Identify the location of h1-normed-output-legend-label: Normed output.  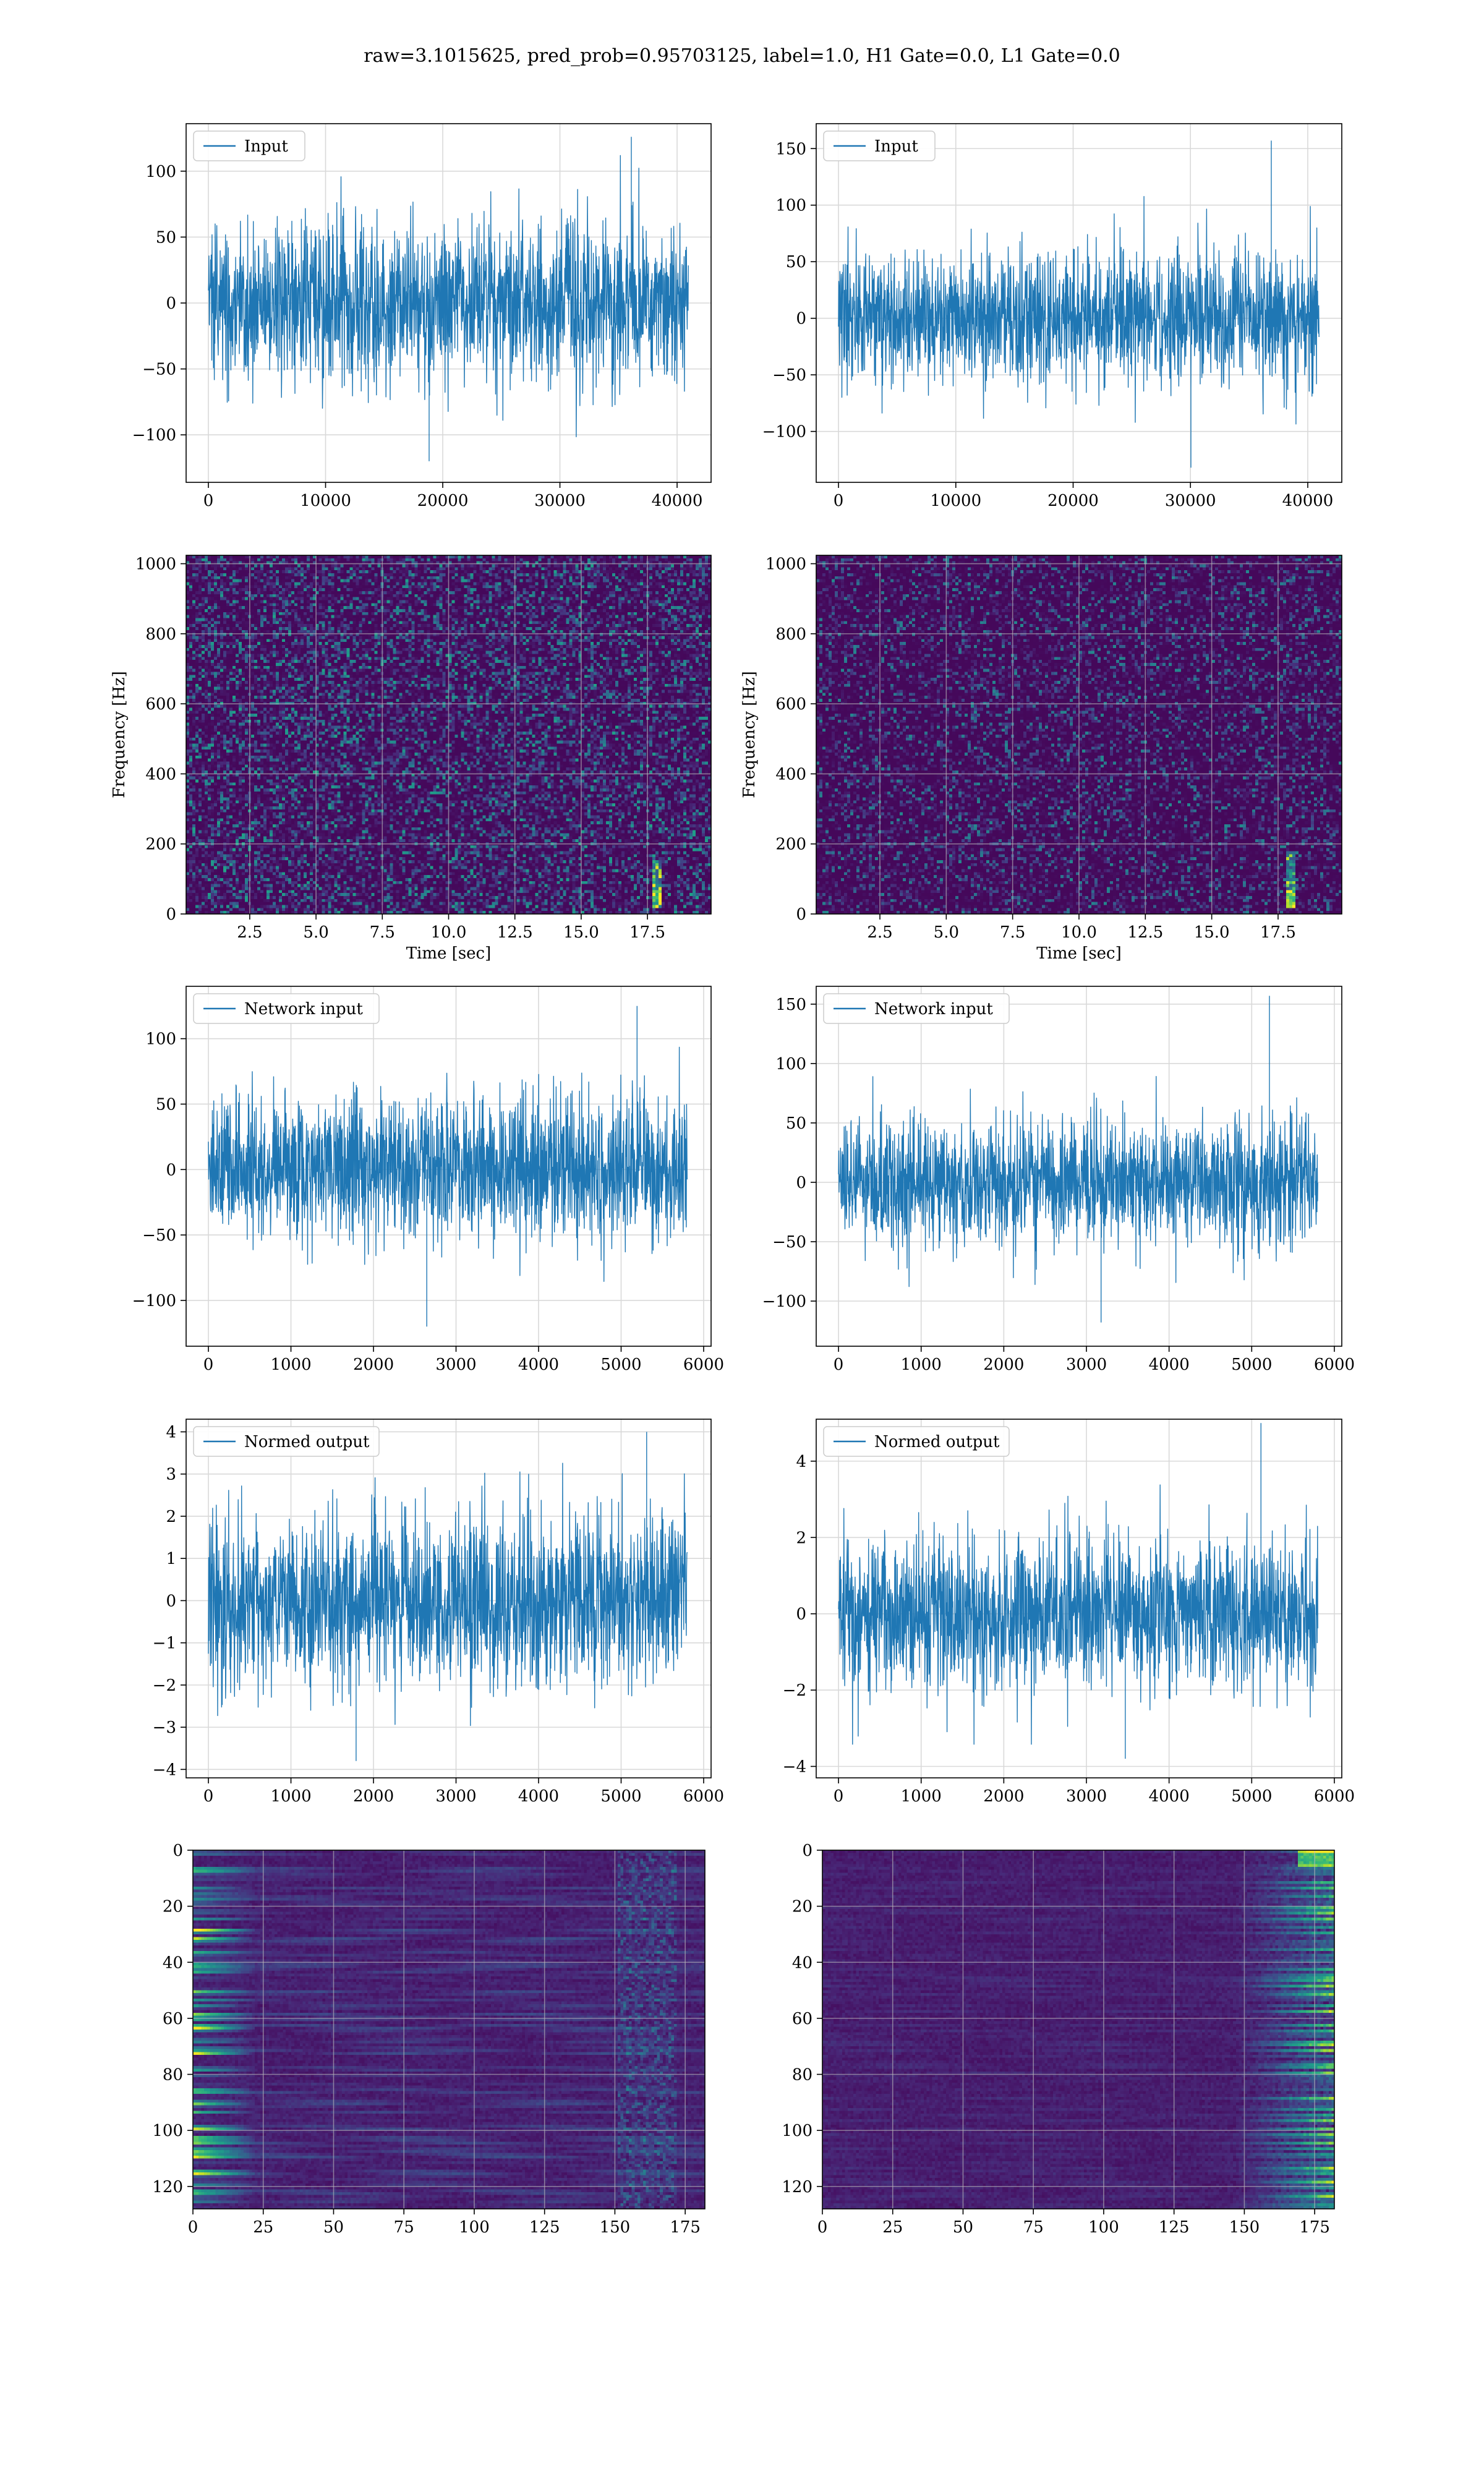
(307, 1442).